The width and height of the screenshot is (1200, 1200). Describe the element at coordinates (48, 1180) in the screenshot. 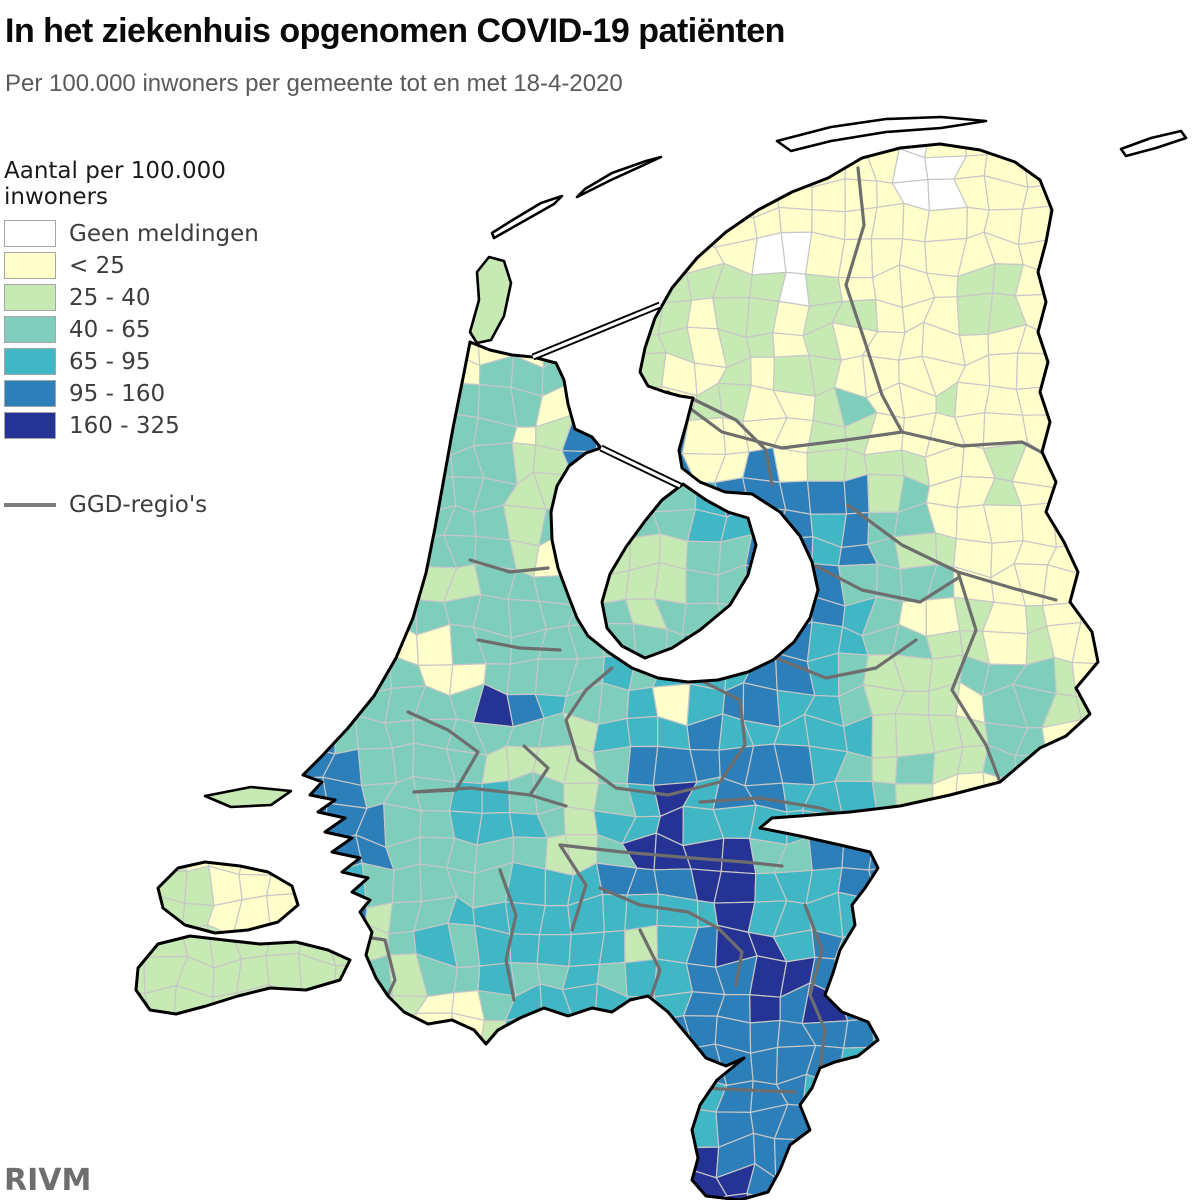

I see `source-label: RIVM` at that location.